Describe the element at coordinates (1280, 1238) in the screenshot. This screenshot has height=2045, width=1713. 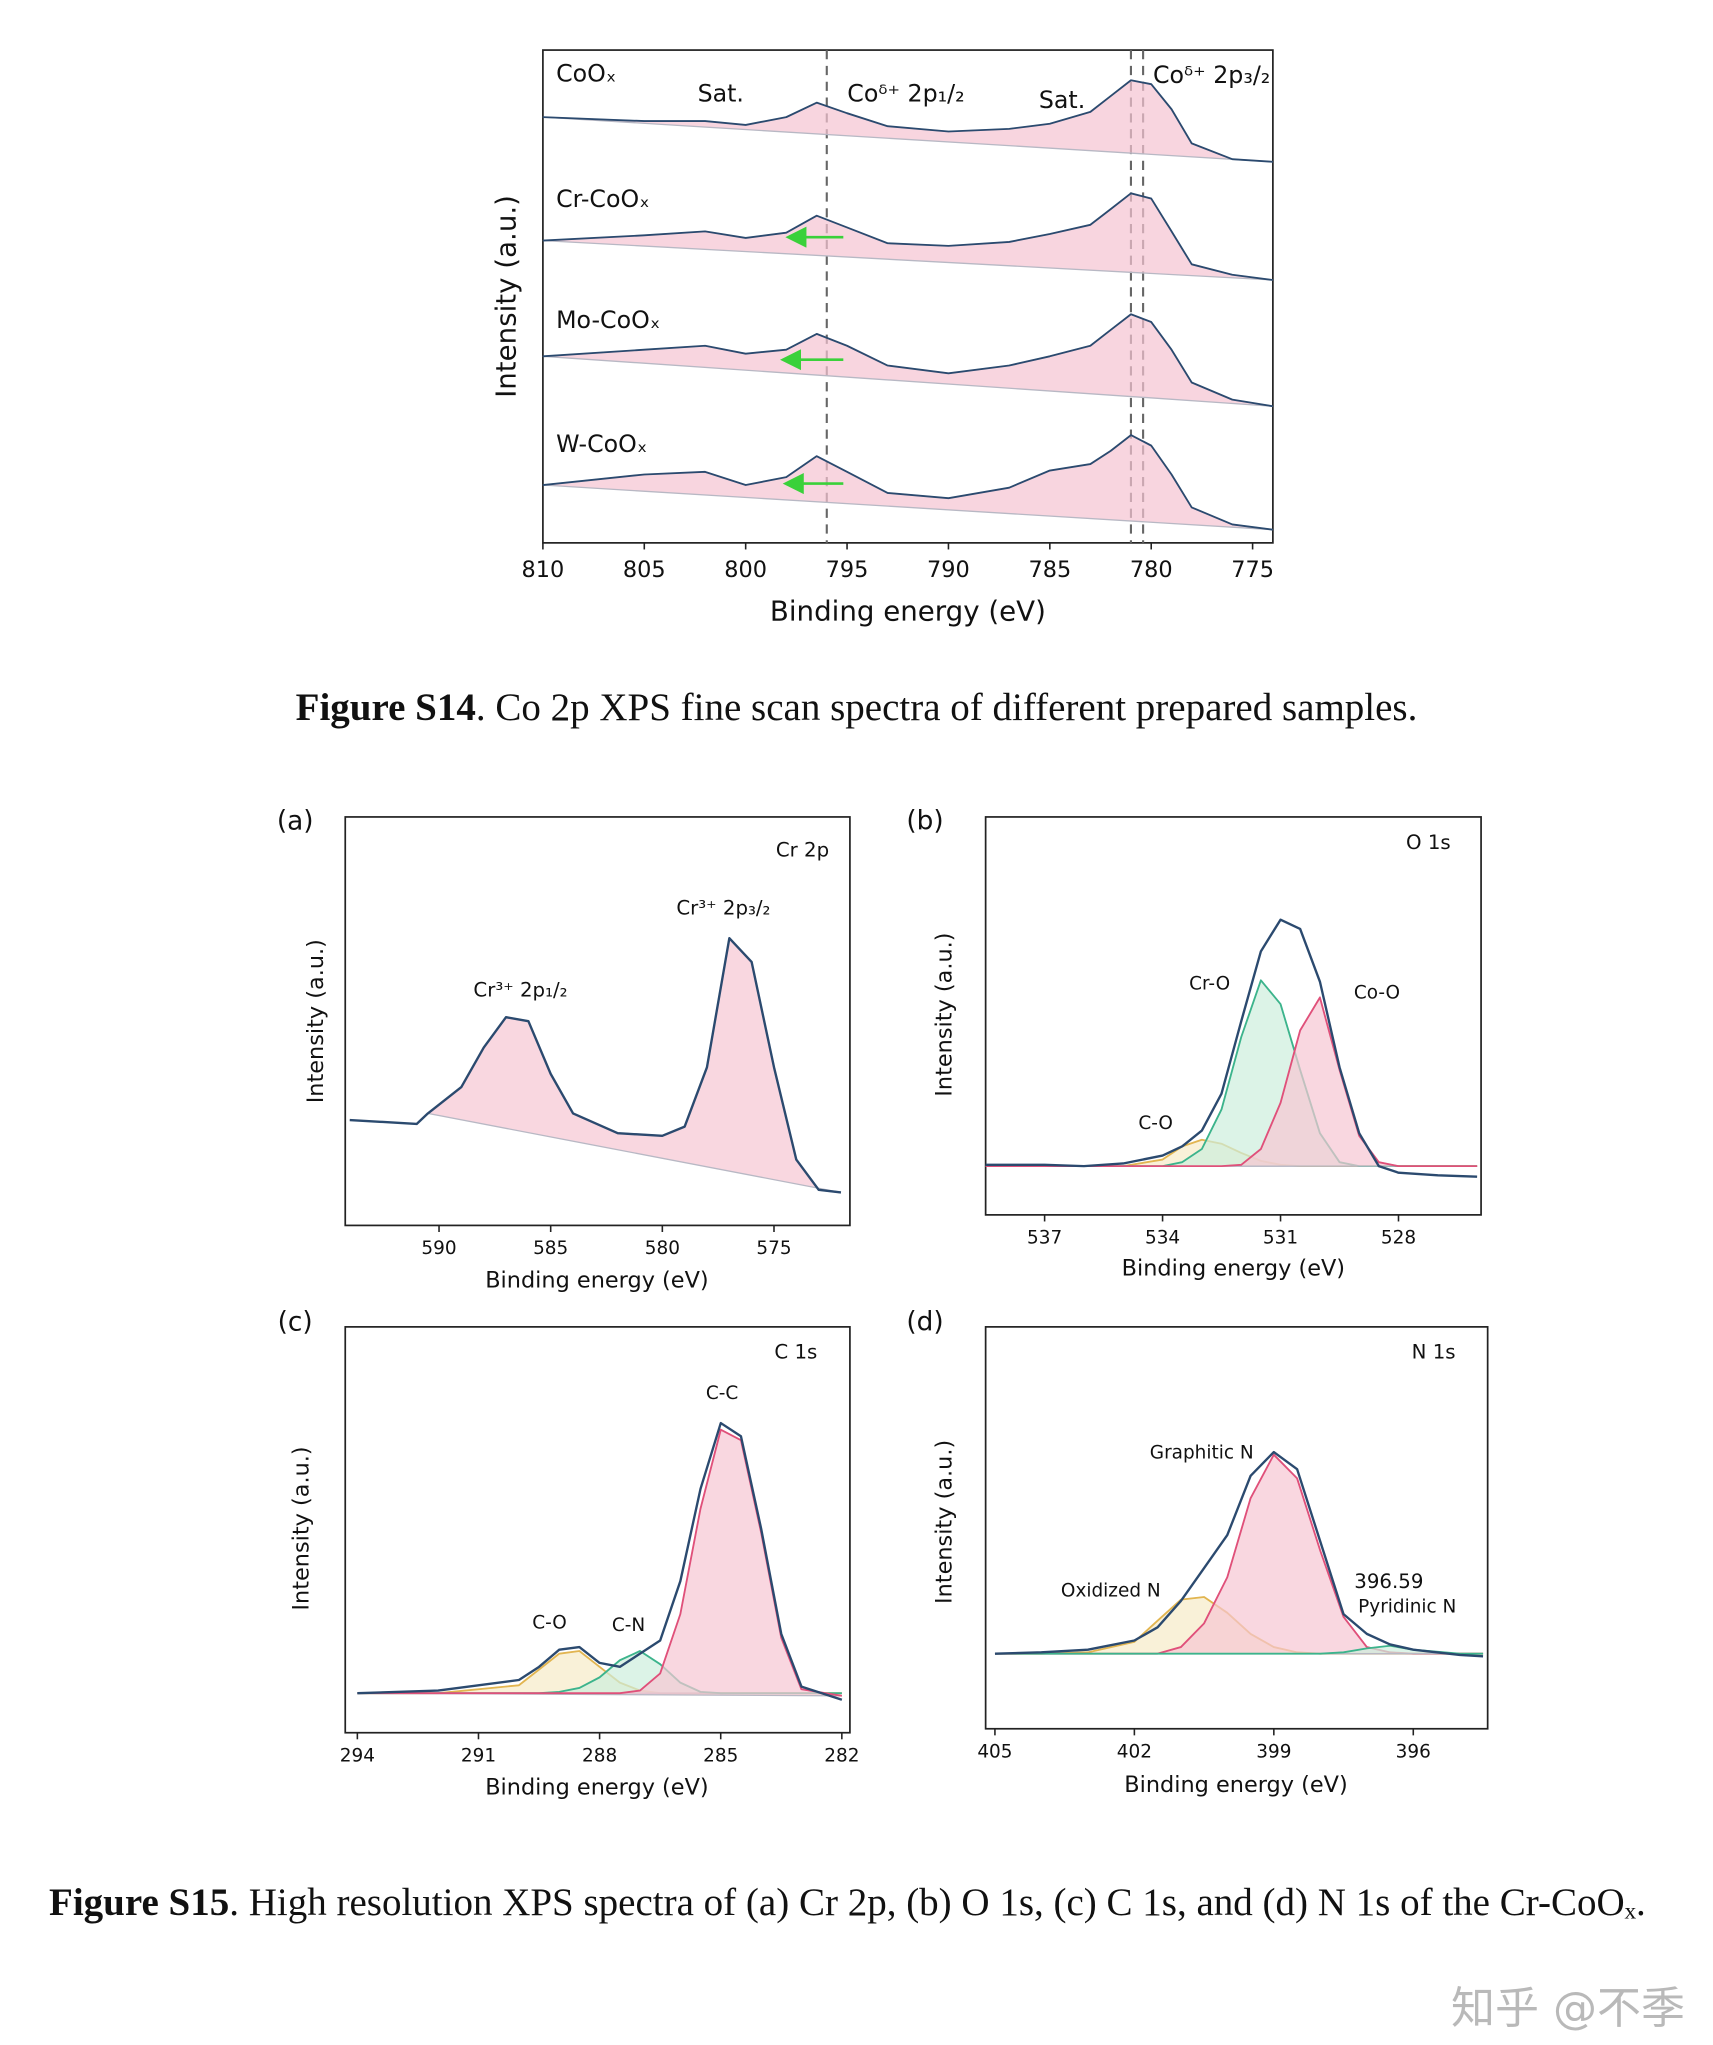
I see `x-tick-label: 531` at that location.